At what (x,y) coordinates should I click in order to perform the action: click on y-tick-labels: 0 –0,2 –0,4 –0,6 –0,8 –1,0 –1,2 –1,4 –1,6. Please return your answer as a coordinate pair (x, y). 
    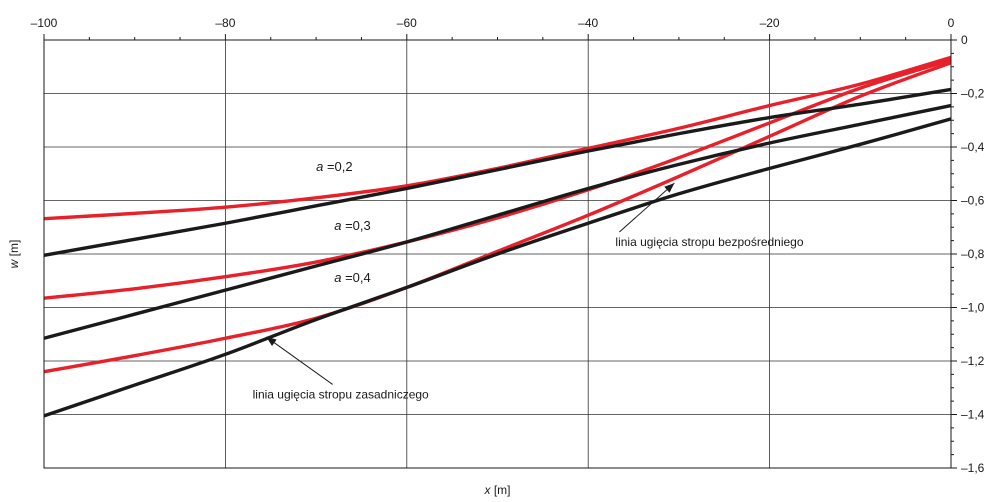
    Looking at the image, I should click on (973, 254).